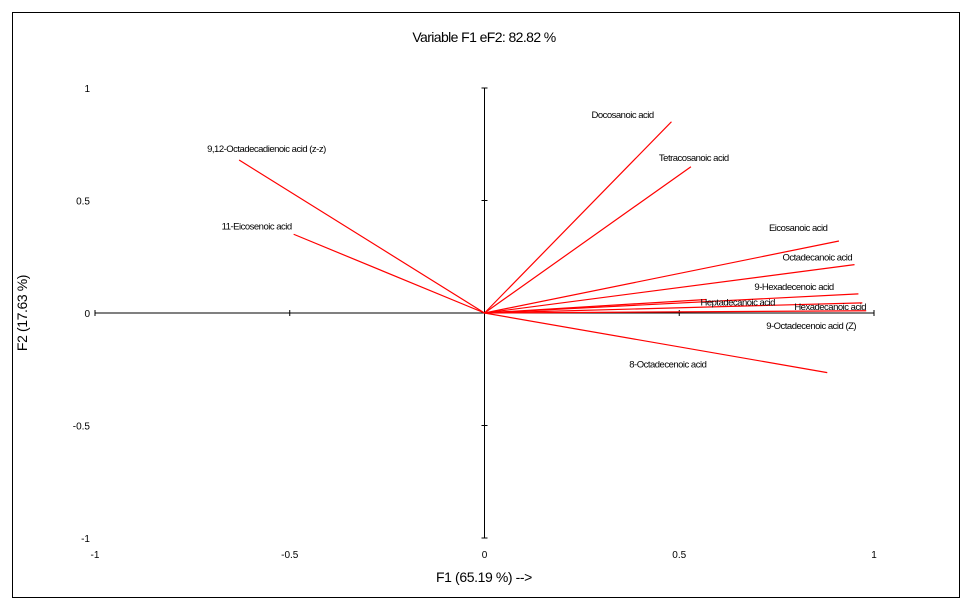  Describe the element at coordinates (85, 539) in the screenshot. I see `y-tick-label: -1` at that location.